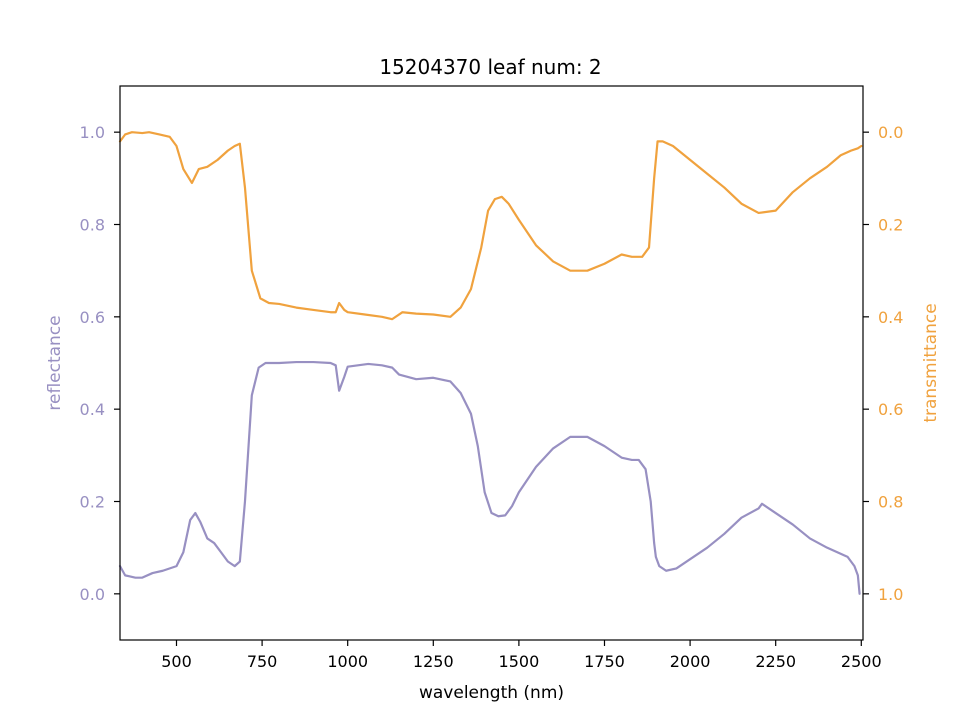 The width and height of the screenshot is (960, 720). I want to click on x-tick-label: 1250, so click(433, 661).